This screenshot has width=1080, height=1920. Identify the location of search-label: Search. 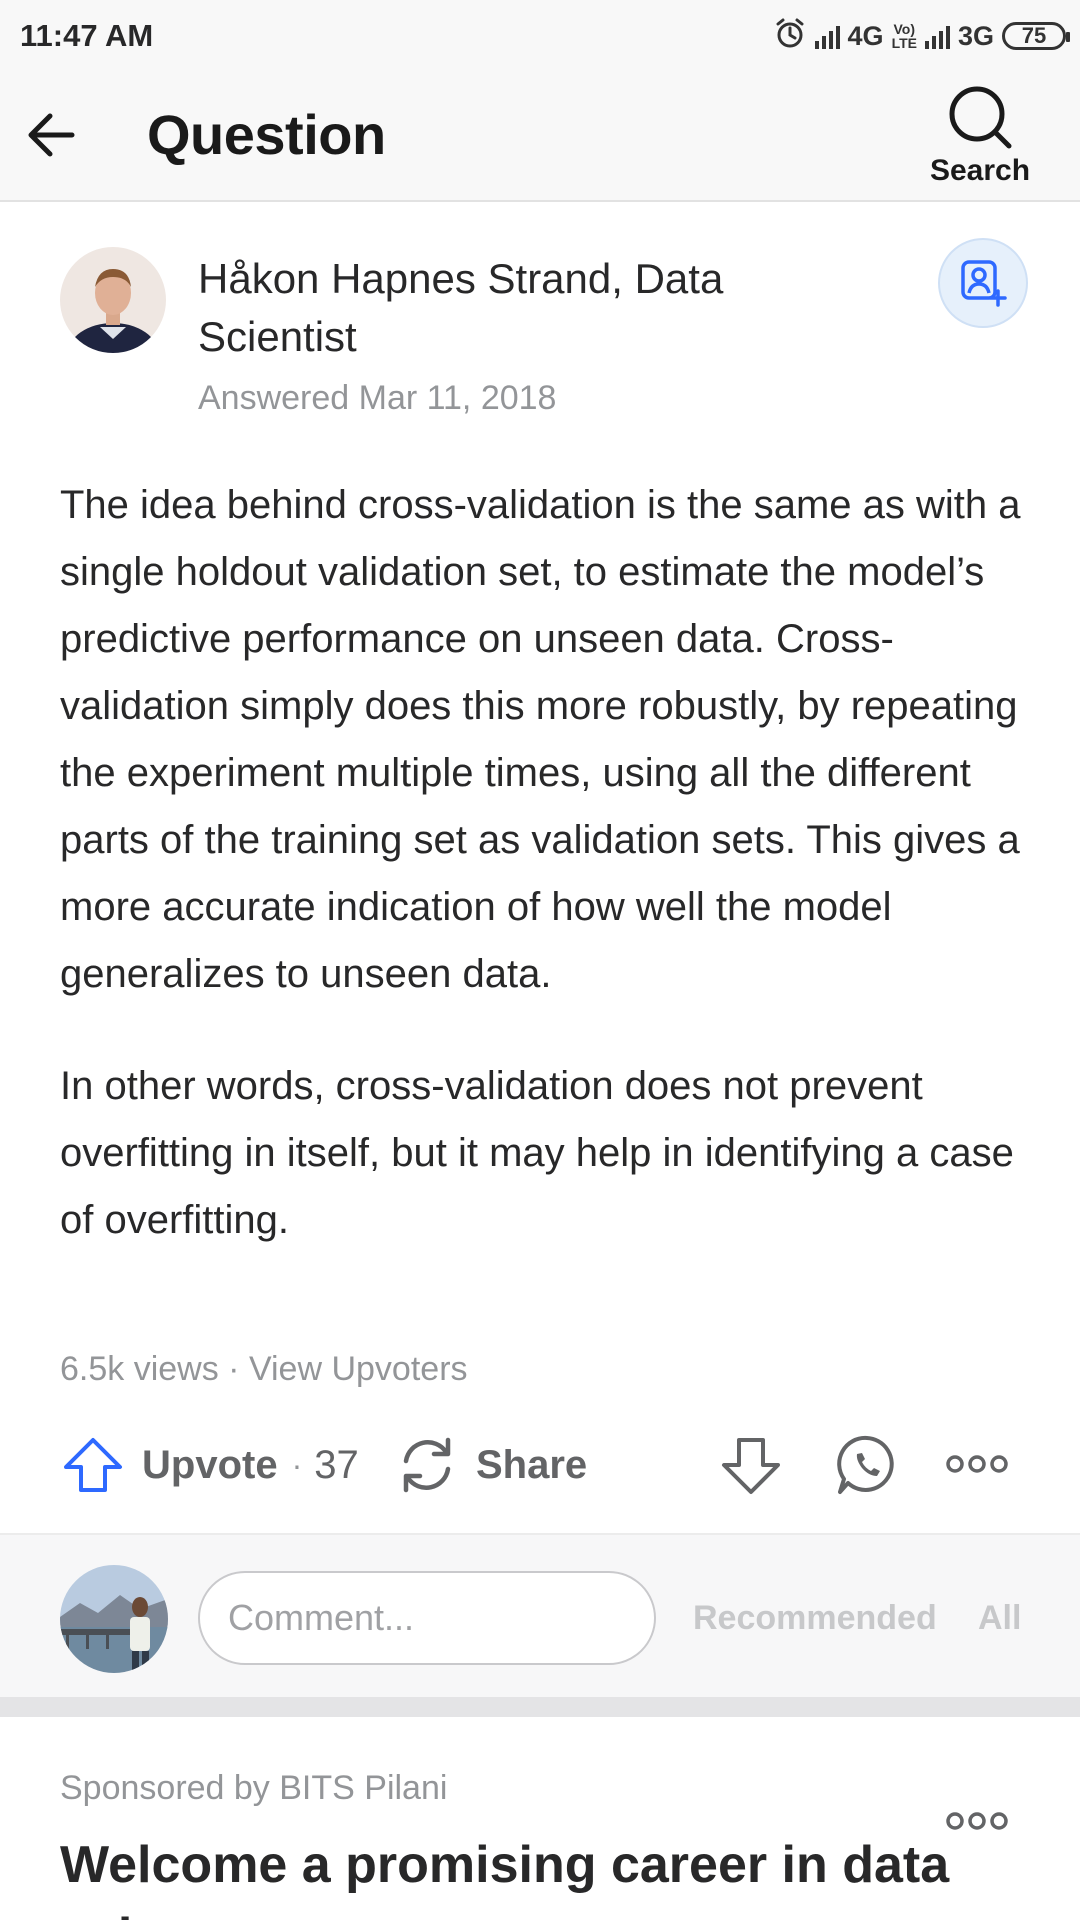
(980, 170).